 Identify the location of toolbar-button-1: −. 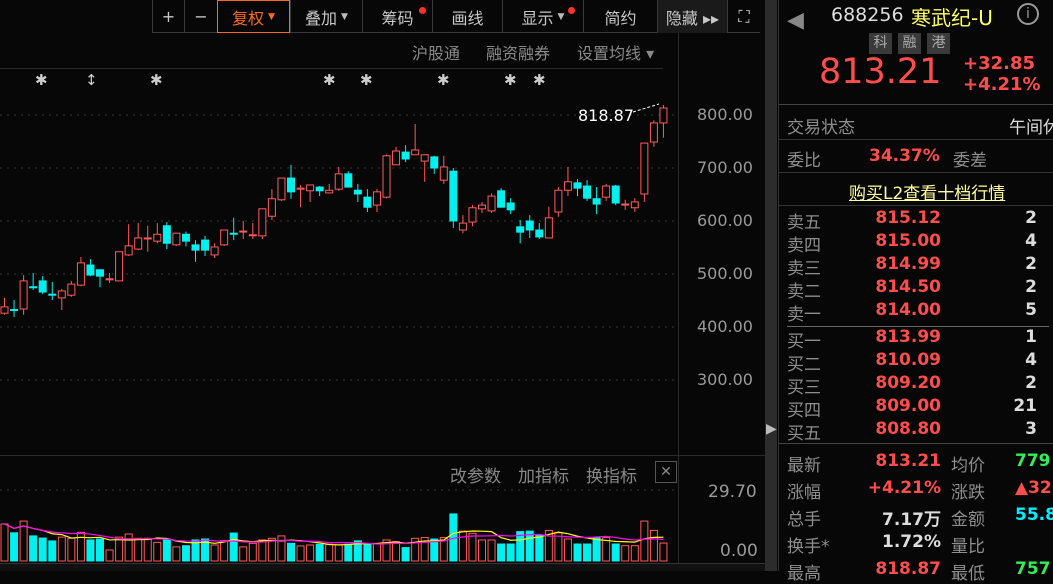
(200, 16).